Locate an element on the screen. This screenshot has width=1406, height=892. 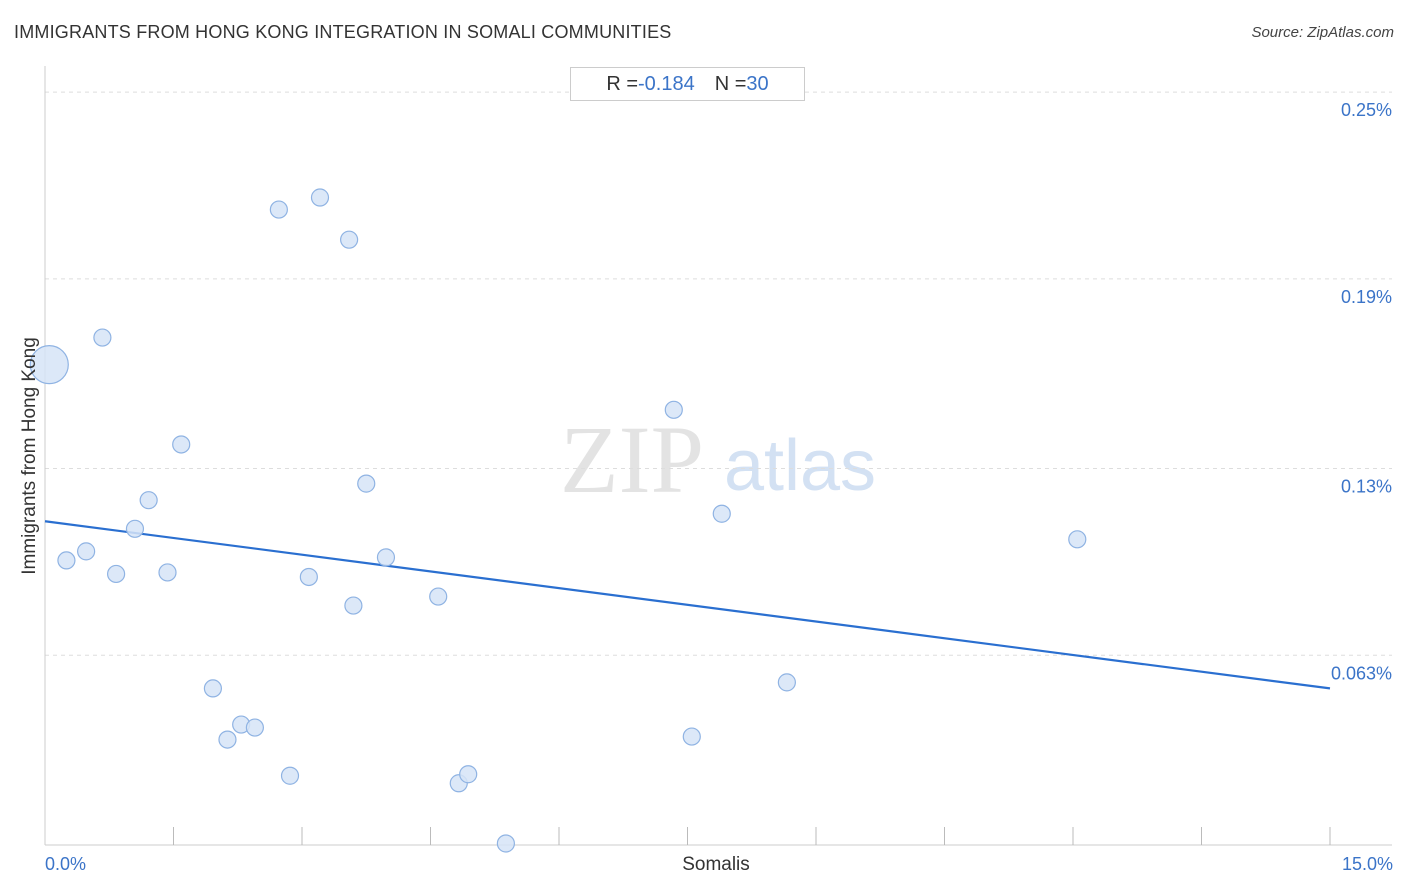
y-tick-label-2: 0.19% is located at coordinates (1366, 297).